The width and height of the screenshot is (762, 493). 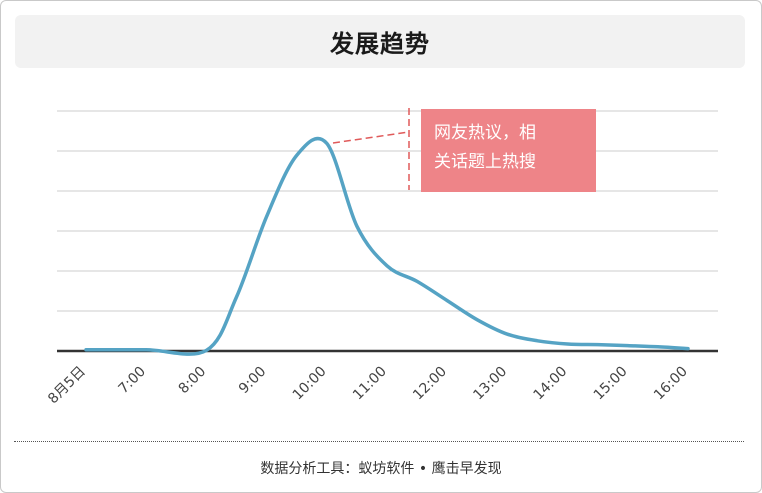 I want to click on footer-divider, so click(x=379, y=441).